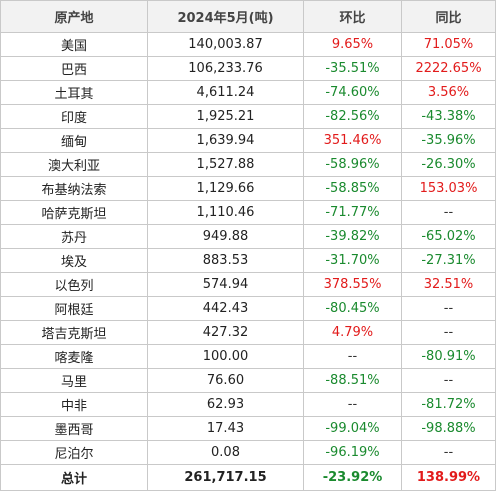 This screenshot has width=497, height=491. I want to click on header-origin: 原产地, so click(74, 16).